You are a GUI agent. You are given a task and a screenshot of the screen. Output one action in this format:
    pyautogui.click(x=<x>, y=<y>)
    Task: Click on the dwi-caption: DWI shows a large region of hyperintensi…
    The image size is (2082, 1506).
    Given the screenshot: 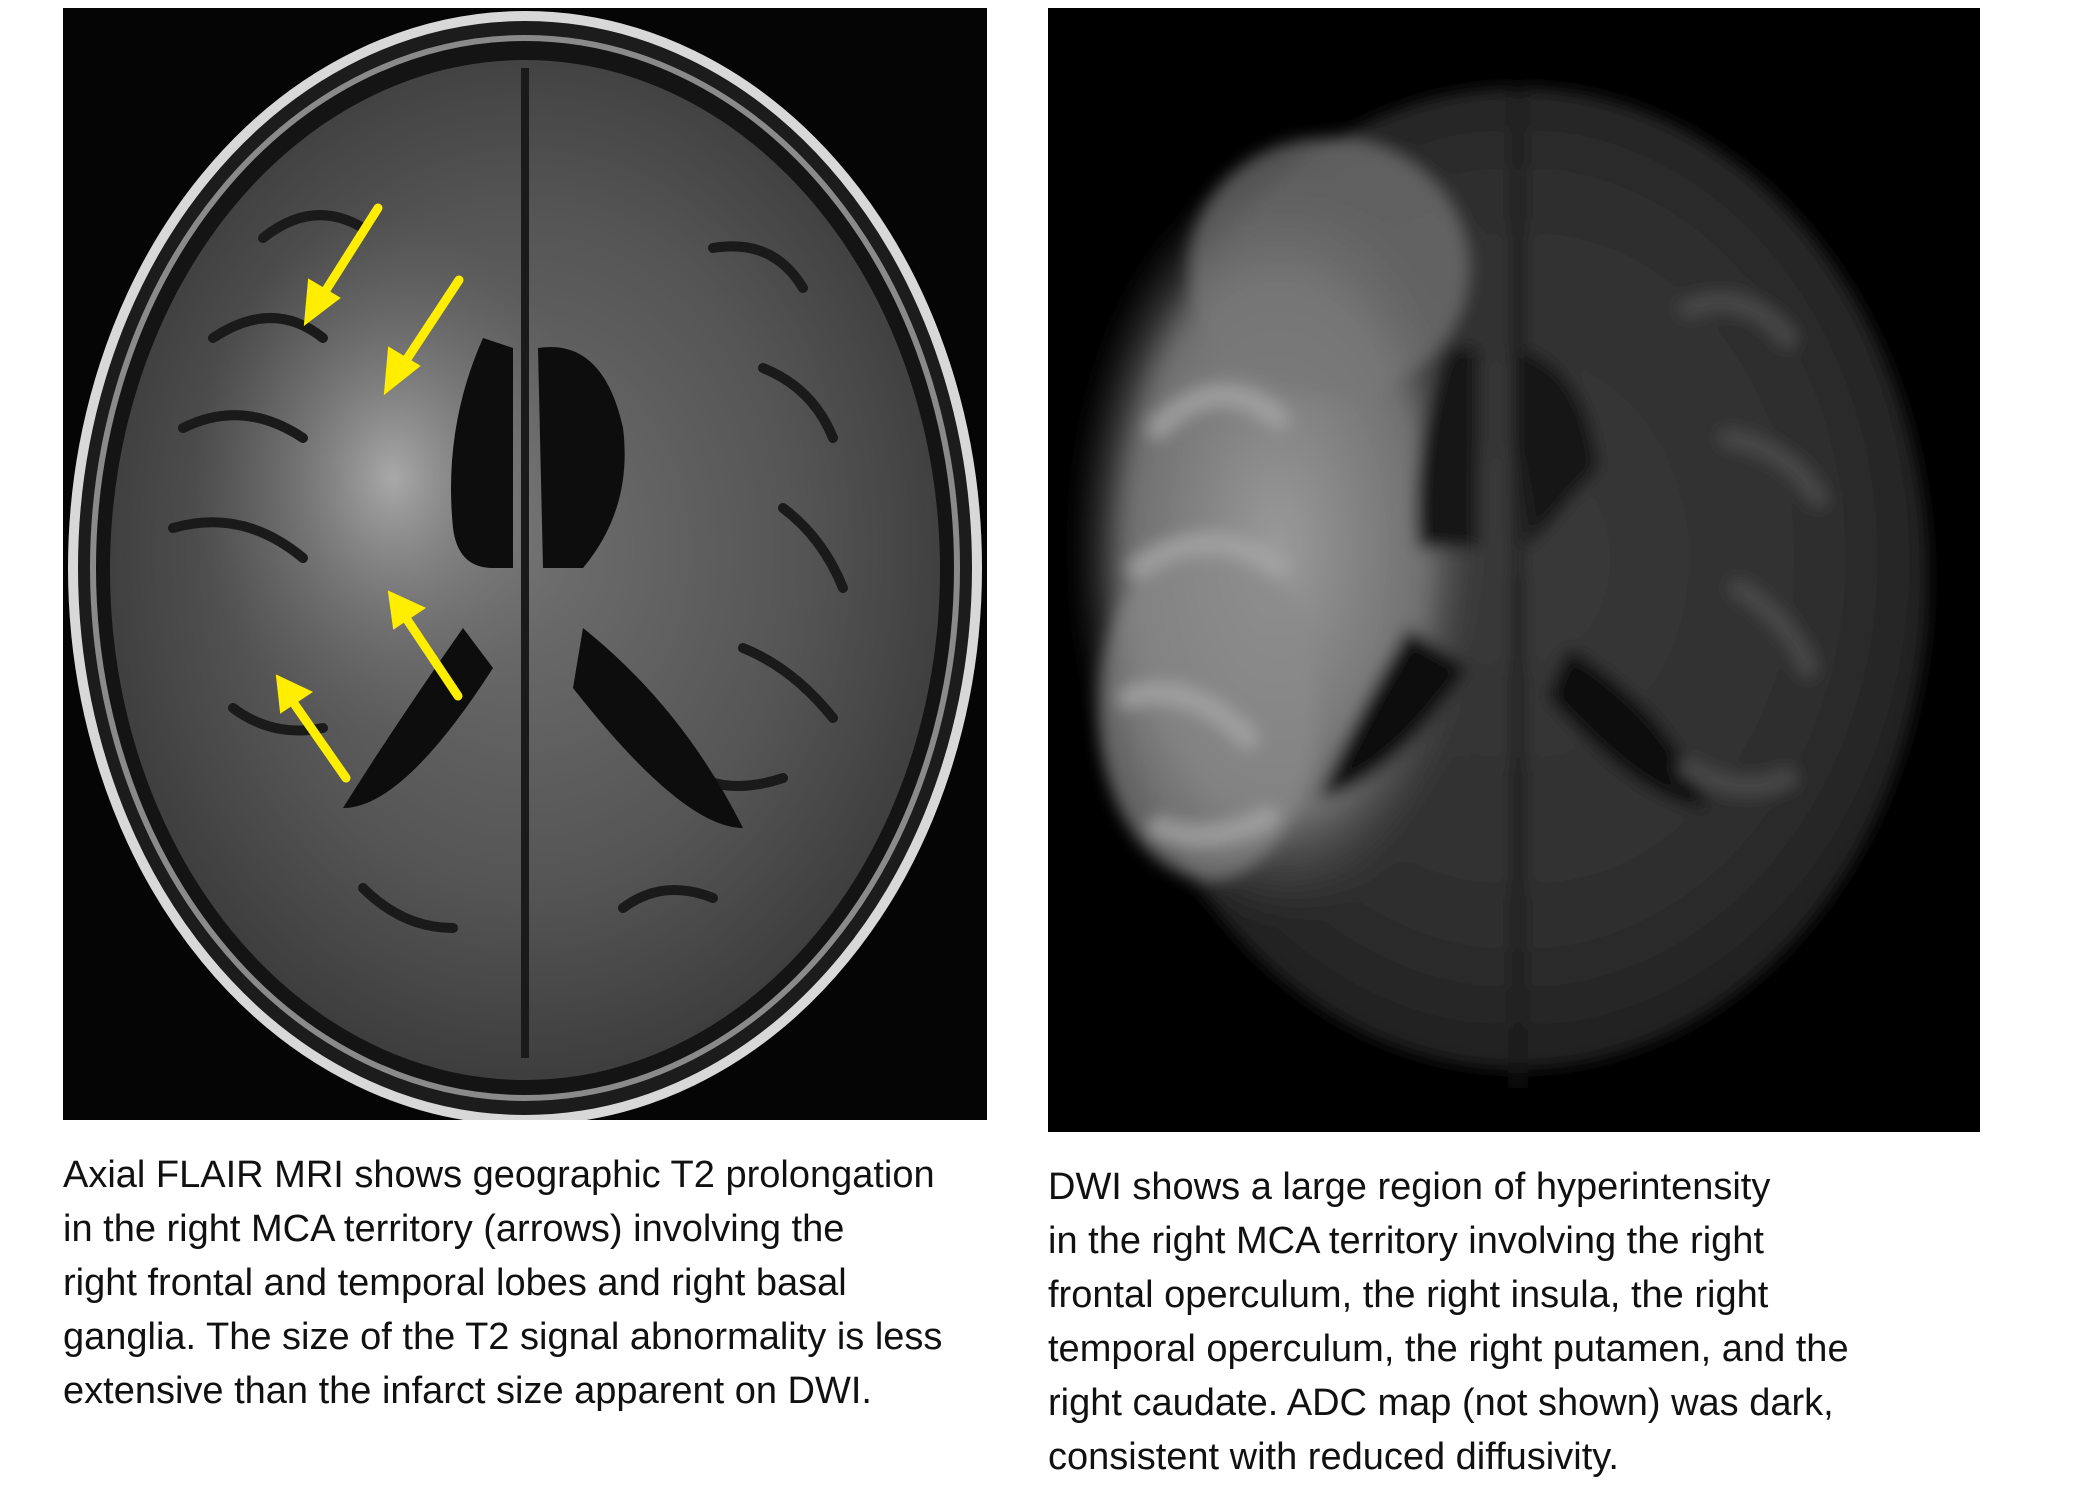 What is the action you would take?
    pyautogui.click(x=1448, y=1322)
    